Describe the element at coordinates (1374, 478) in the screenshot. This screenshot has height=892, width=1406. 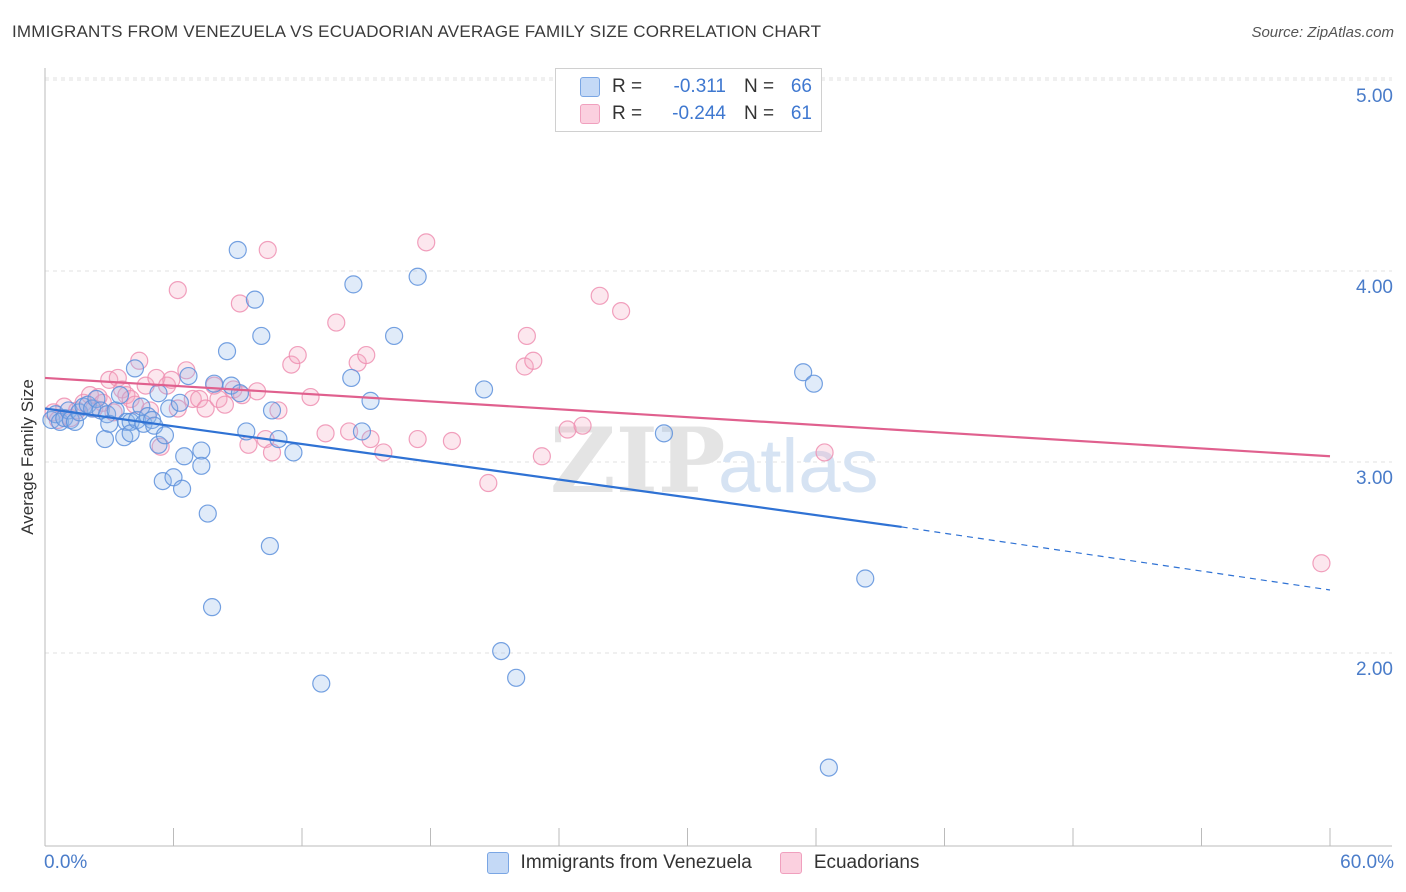
I see `y-tick-label-3: 3.00` at that location.